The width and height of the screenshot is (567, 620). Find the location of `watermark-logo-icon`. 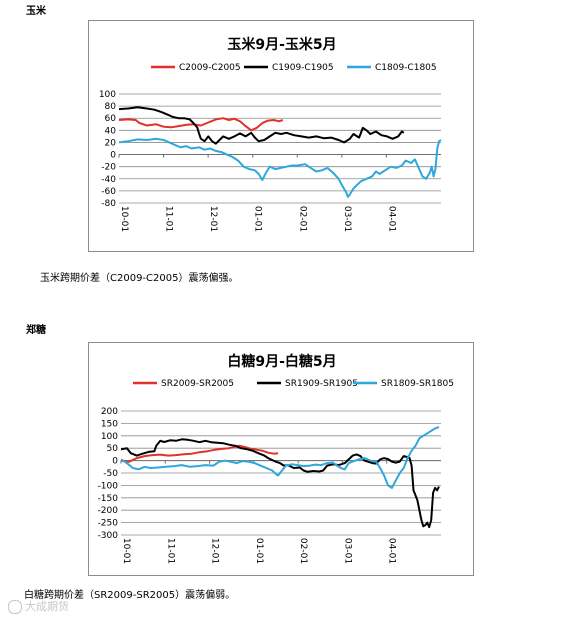

watermark-logo-icon is located at coordinates (15, 607).